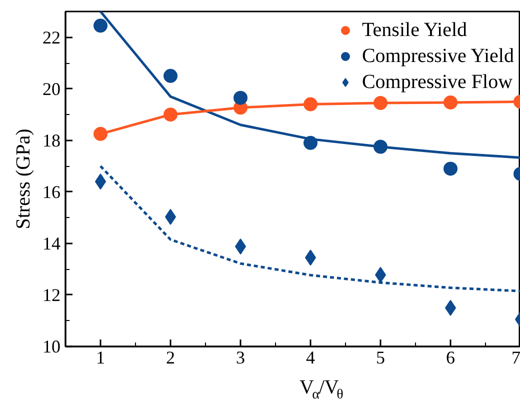  Describe the element at coordinates (310, 358) in the screenshot. I see `x-tick-label: 4` at that location.